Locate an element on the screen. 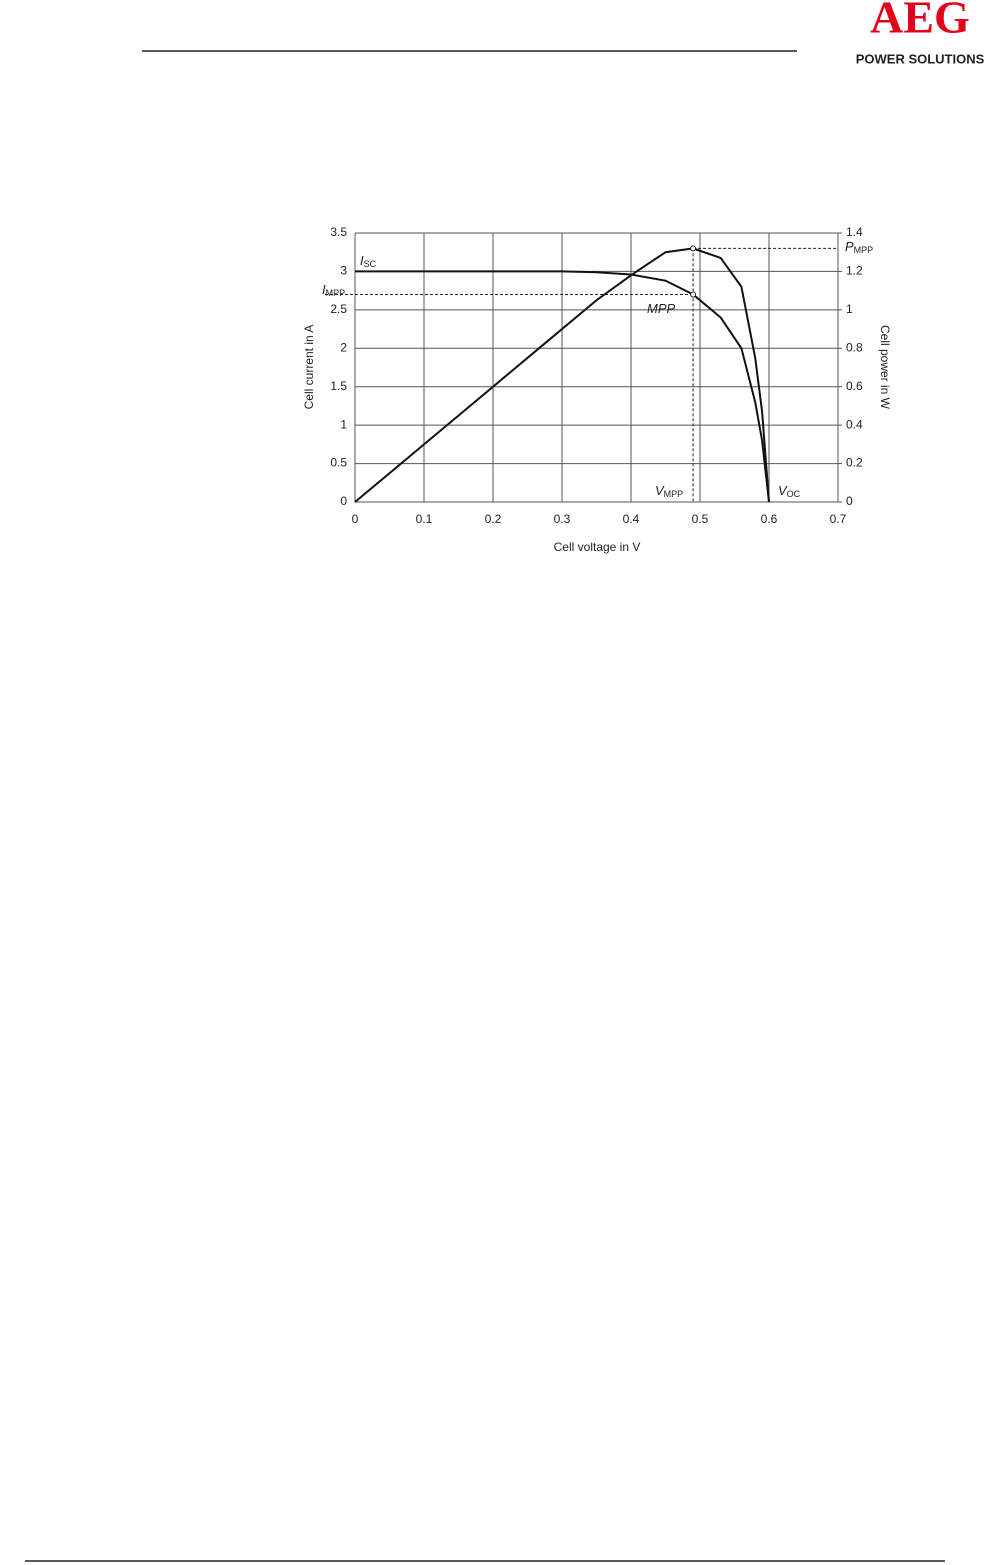 This screenshot has width=991, height=1565. y-tick-label: 1.5 is located at coordinates (338, 386).